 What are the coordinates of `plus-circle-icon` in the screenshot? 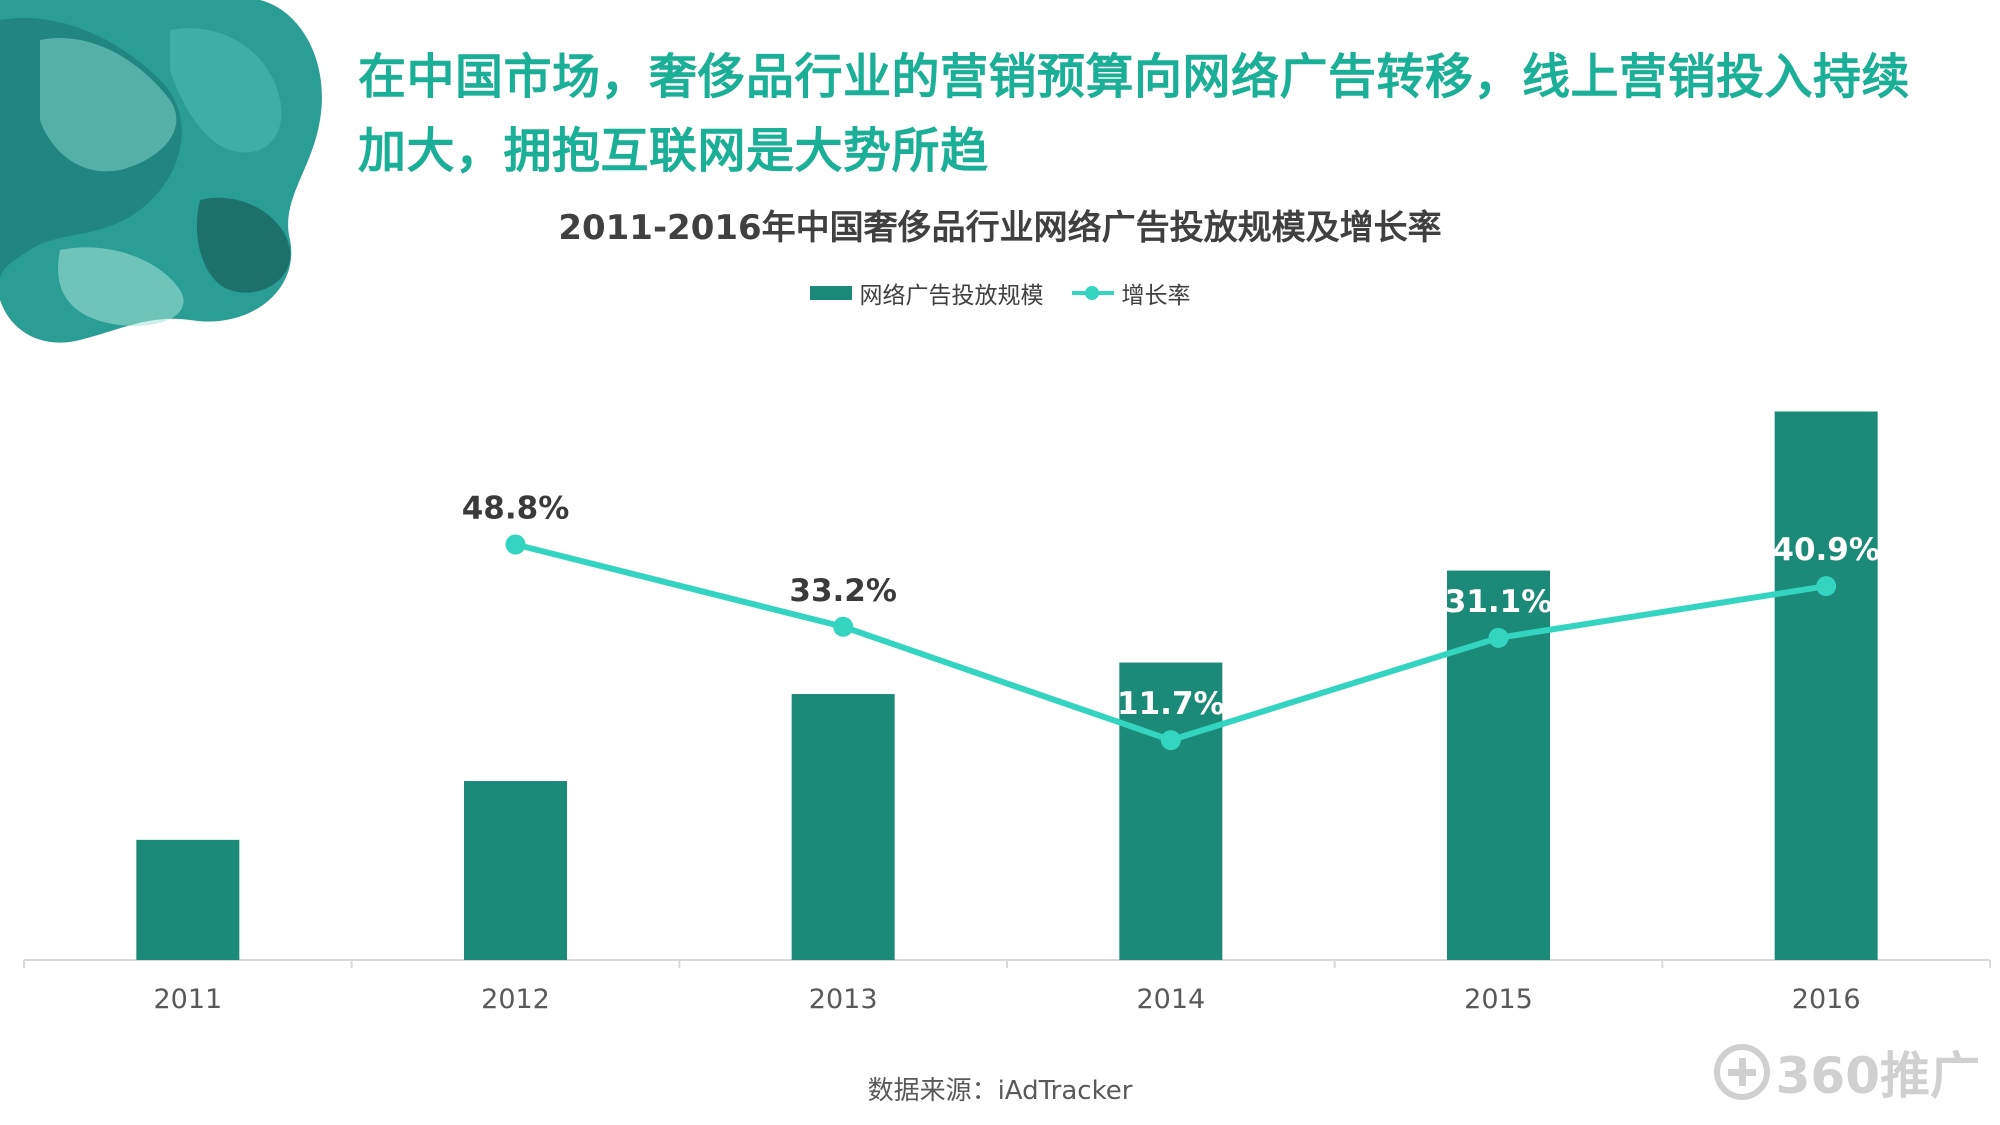 It's located at (1741, 1072).